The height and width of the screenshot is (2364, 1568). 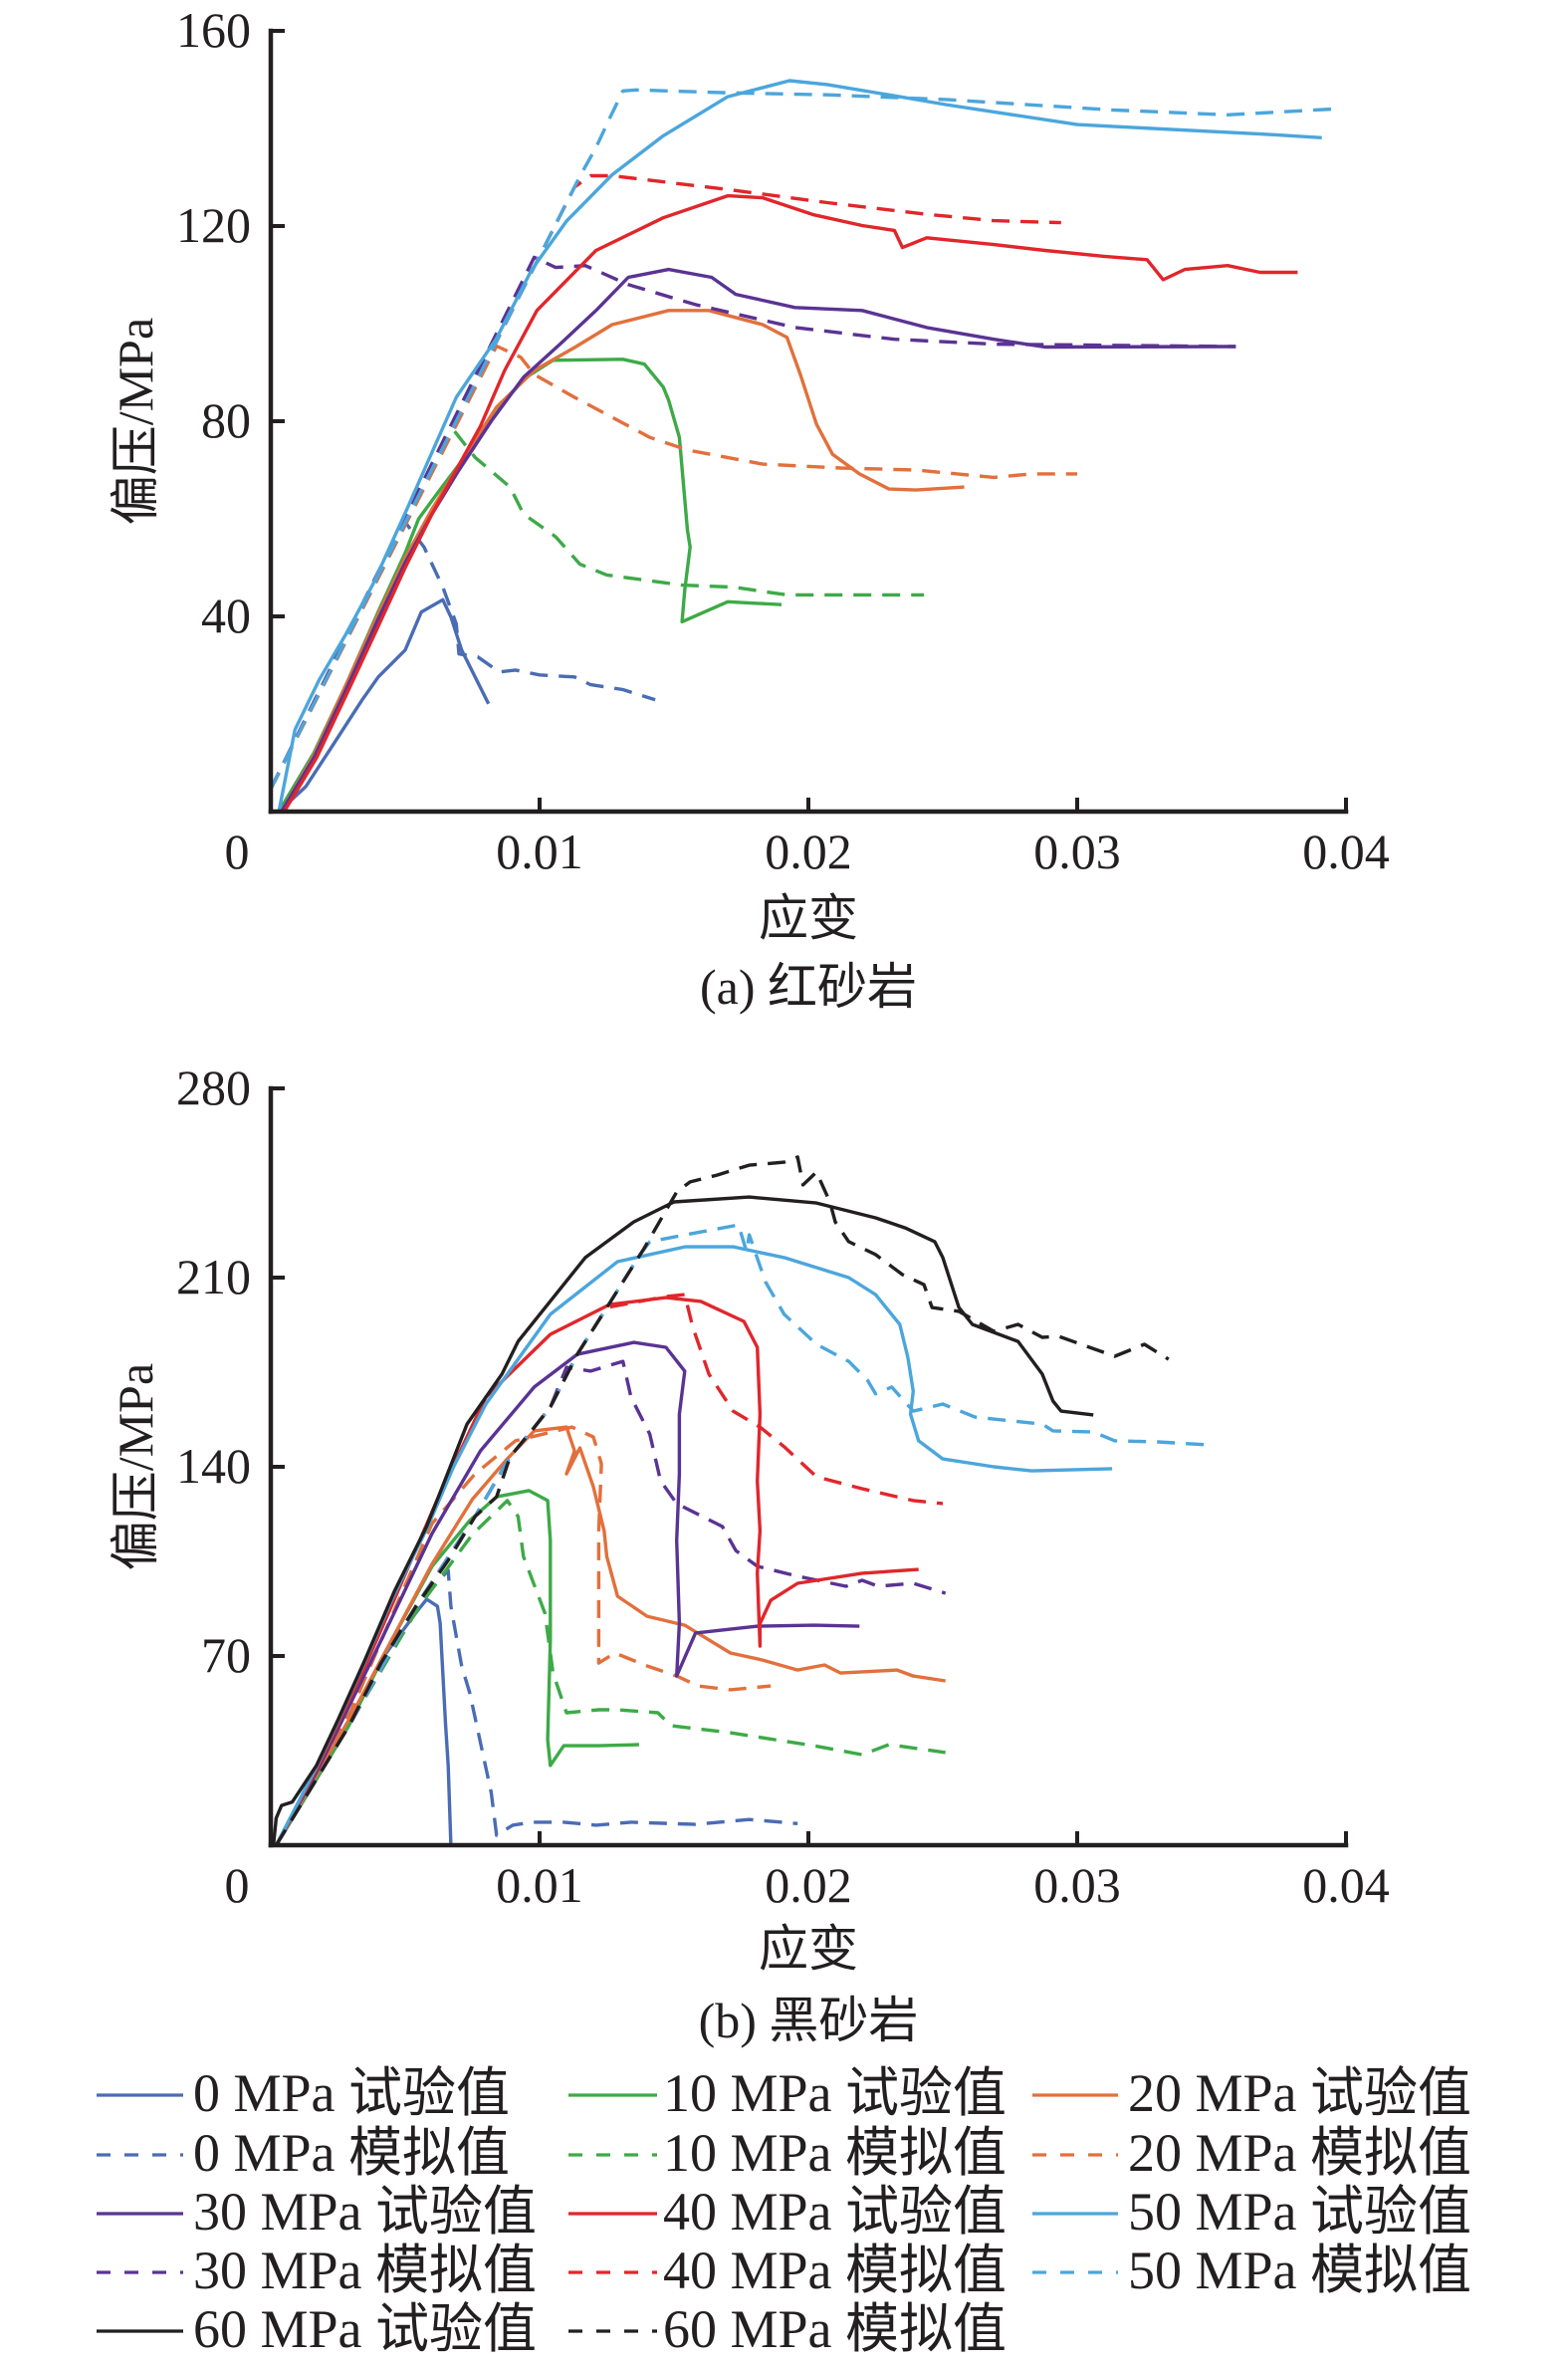 What do you see at coordinates (214, 1466) in the screenshot?
I see `y-tick-label: 140` at bounding box center [214, 1466].